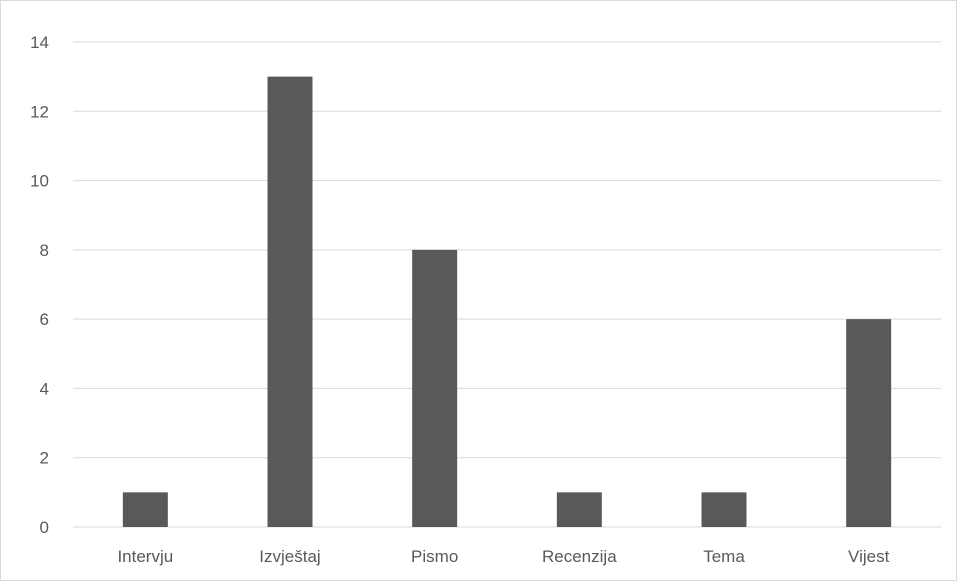 The image size is (957, 582). What do you see at coordinates (44, 319) in the screenshot?
I see `y-tick-label: 6` at bounding box center [44, 319].